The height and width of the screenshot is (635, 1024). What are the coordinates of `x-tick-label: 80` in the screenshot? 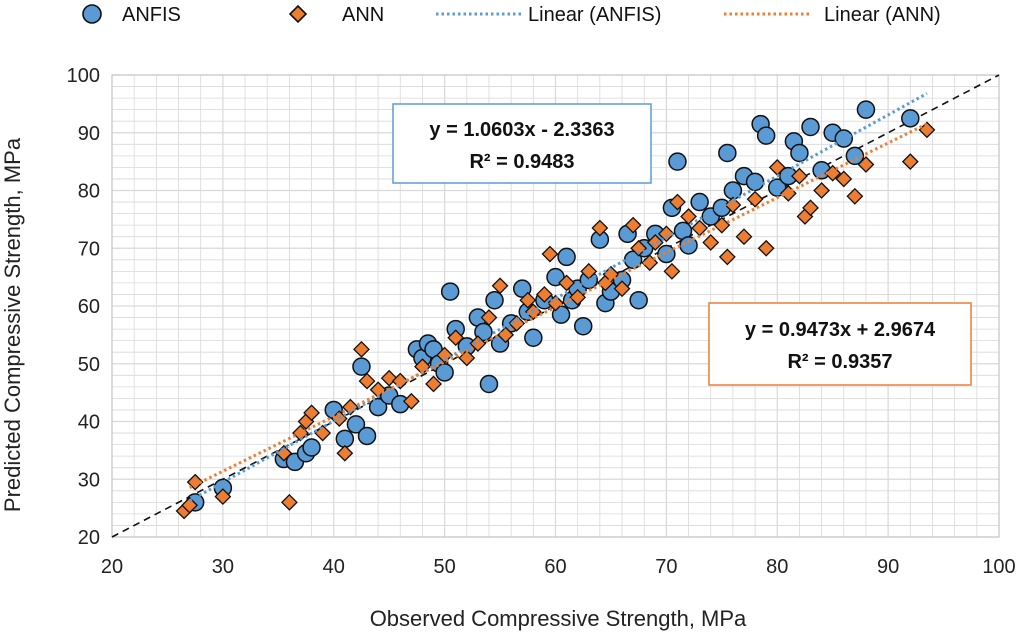 It's located at (777, 567).